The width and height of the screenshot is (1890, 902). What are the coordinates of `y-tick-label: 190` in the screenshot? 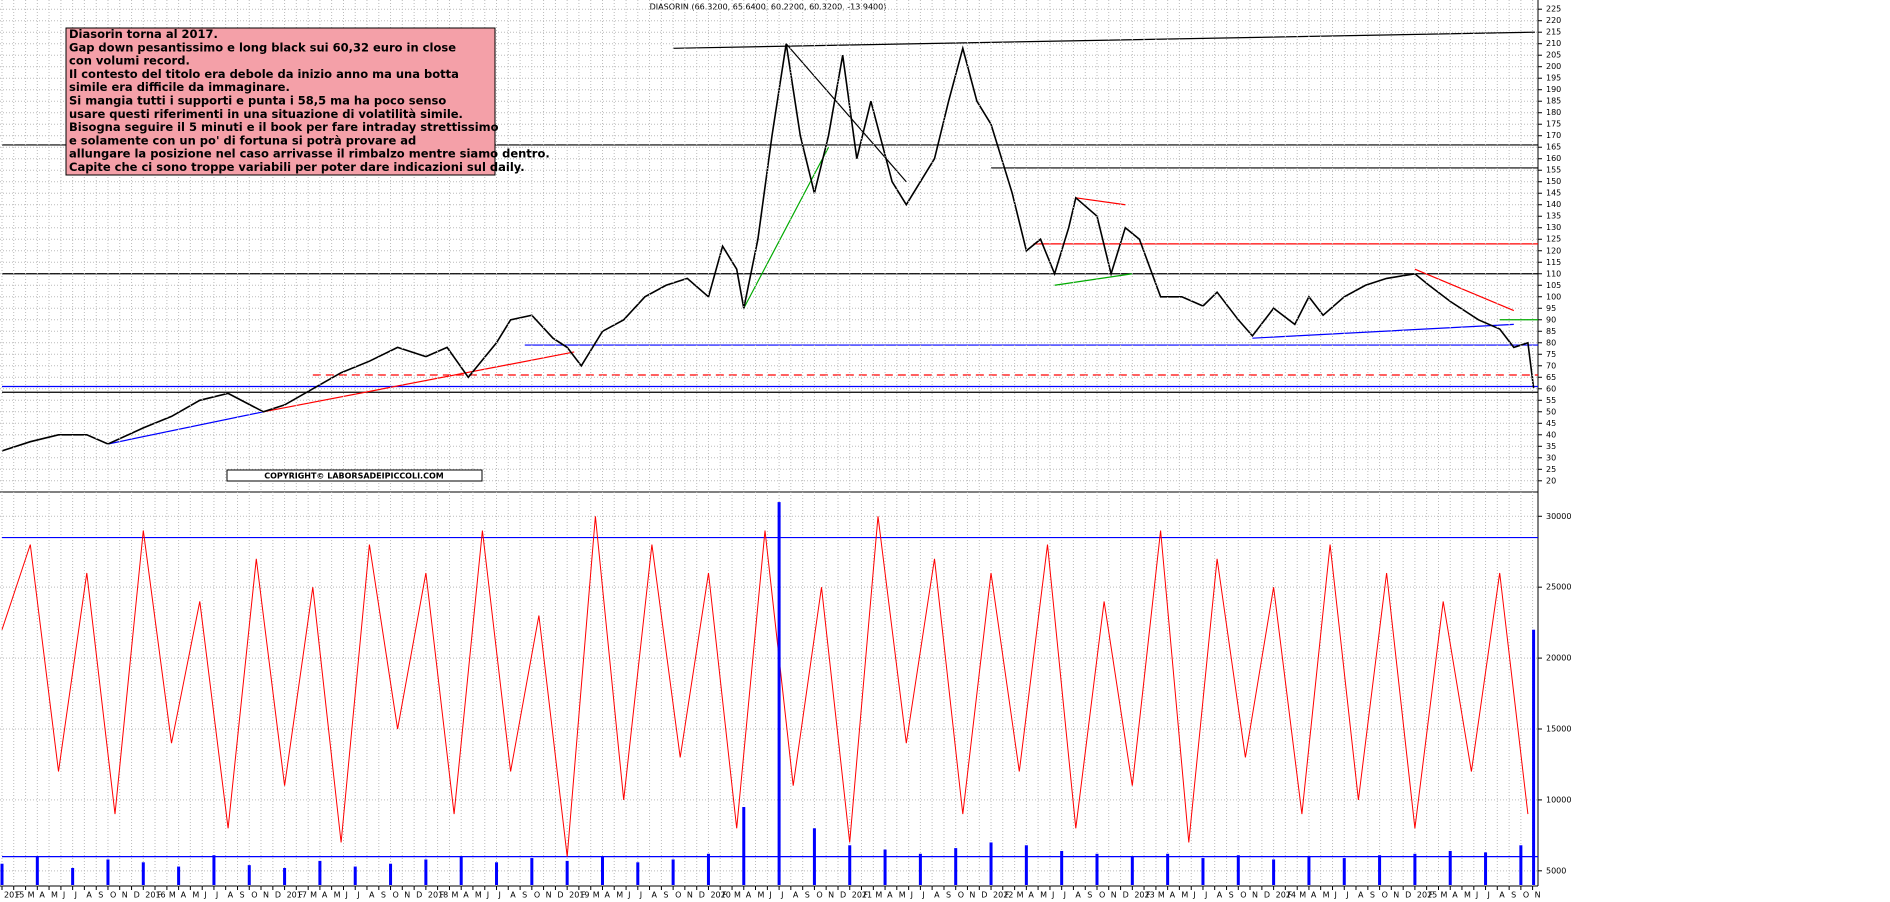 It's located at (1553, 89).